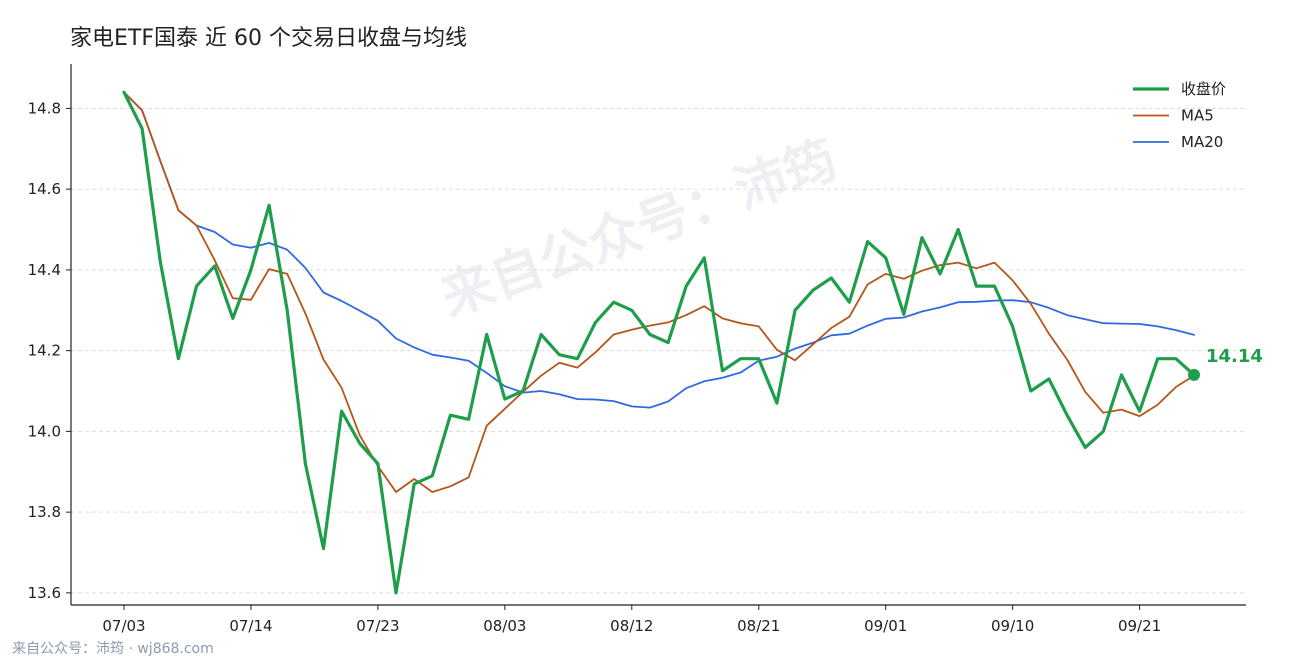 The image size is (1290, 660). I want to click on y-tick-label: 14.4, so click(44, 270).